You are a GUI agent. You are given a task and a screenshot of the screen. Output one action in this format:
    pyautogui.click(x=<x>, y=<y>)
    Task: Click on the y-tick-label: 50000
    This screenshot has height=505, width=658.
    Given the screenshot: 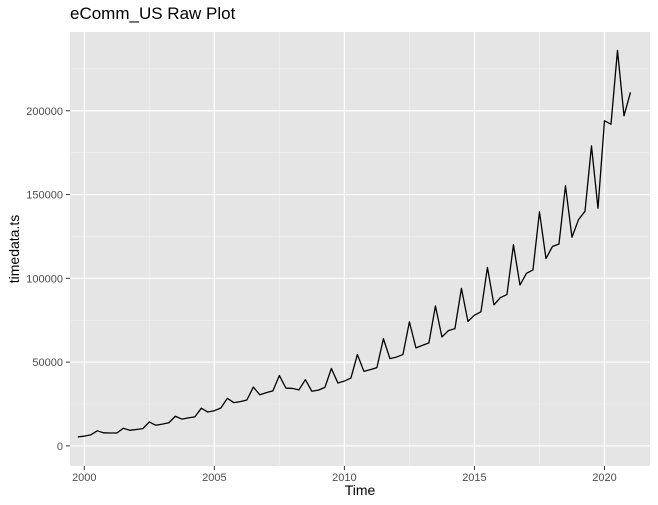 What is the action you would take?
    pyautogui.click(x=47, y=363)
    